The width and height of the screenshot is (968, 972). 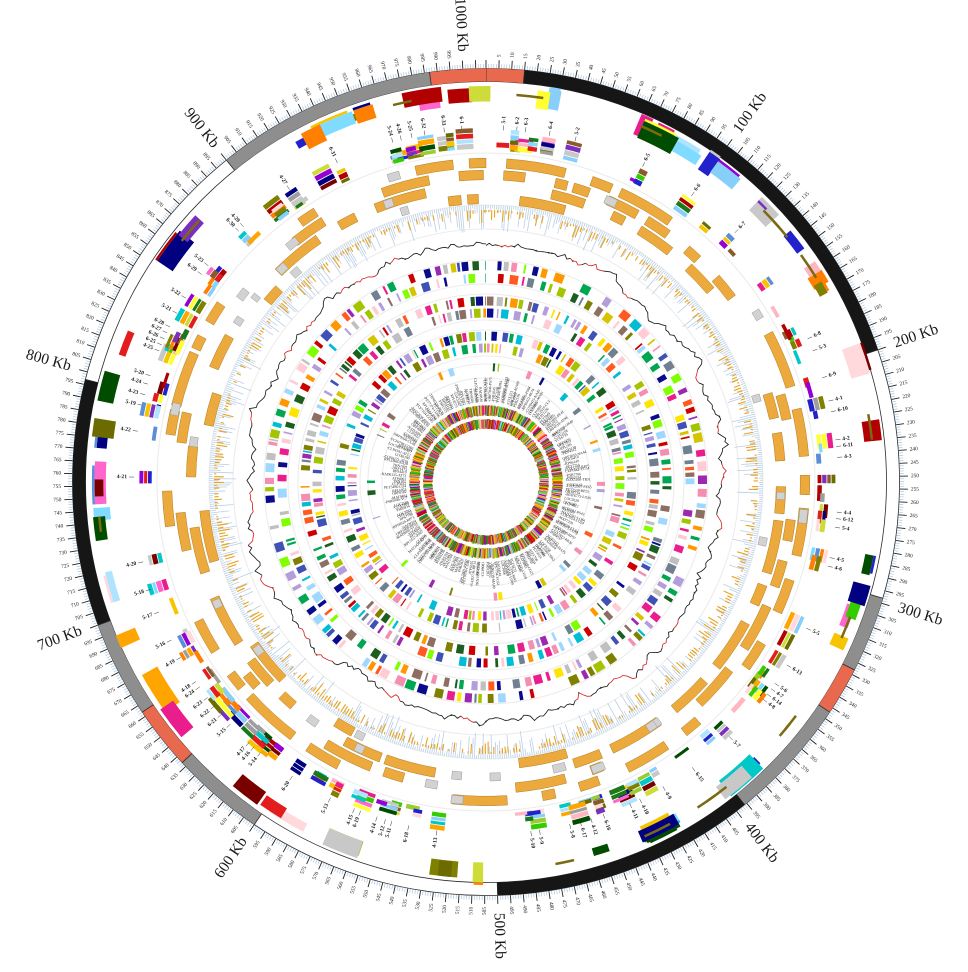 What do you see at coordinates (572, 834) in the screenshot?
I see `svg-text: 5-8` at bounding box center [572, 834].